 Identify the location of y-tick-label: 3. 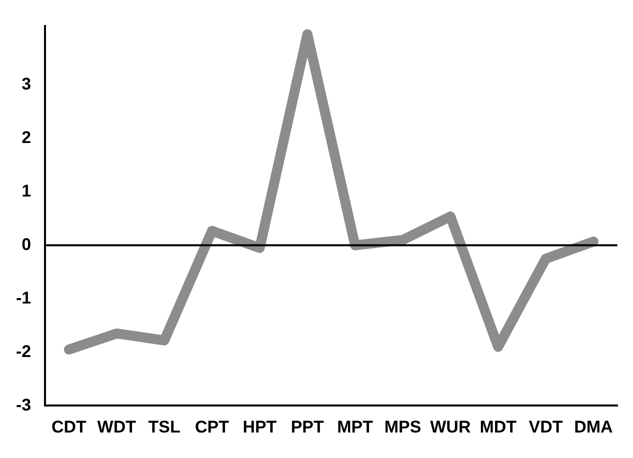
(27, 84).